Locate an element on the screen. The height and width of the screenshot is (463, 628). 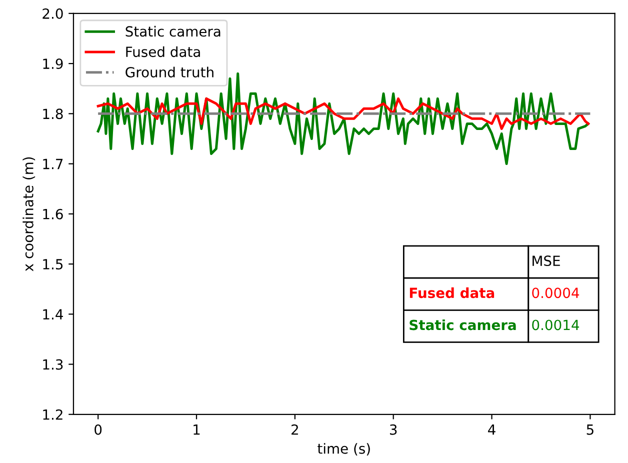
x-tick-label: 1 is located at coordinates (197, 429).